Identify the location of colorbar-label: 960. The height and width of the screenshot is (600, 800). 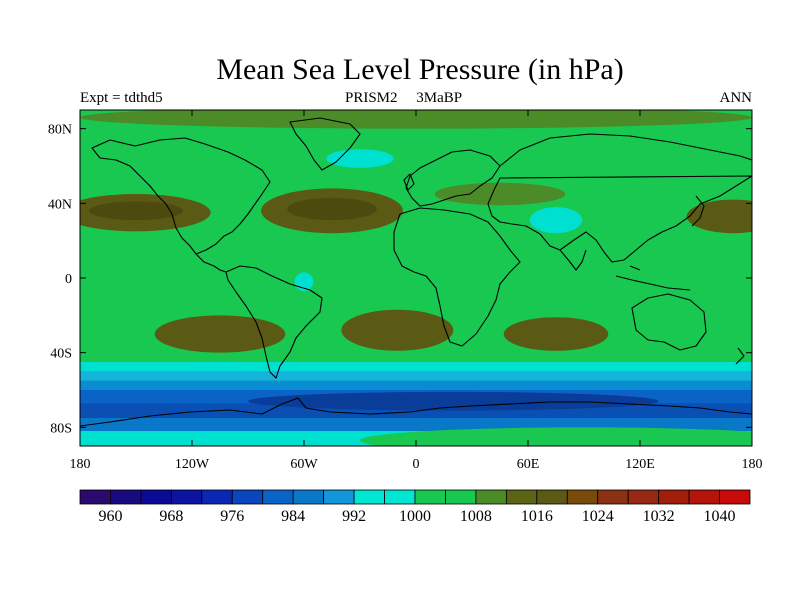
(110, 516).